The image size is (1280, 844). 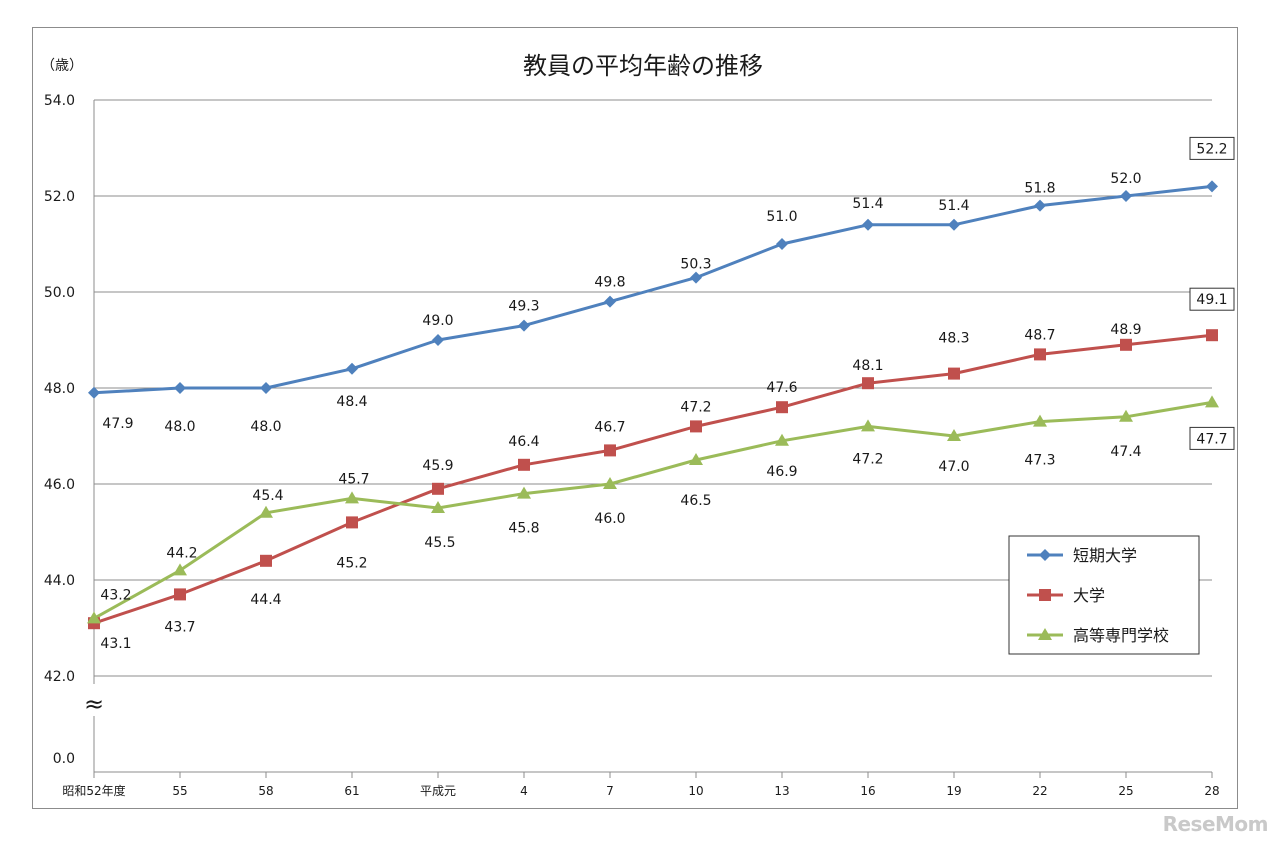 I want to click on x-tick-label: 55, so click(x=179, y=791).